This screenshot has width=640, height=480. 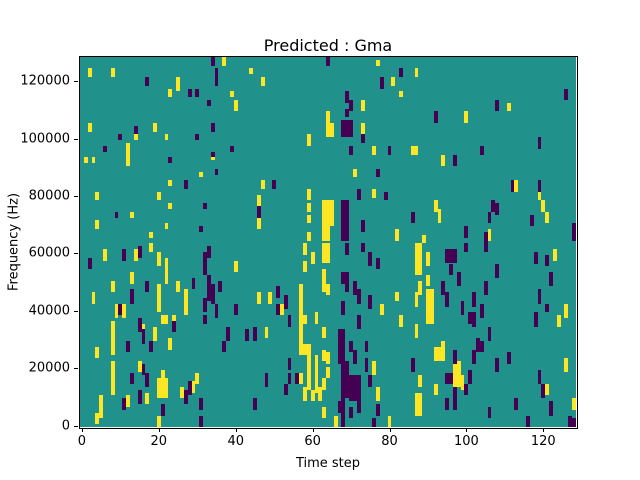 What do you see at coordinates (543, 441) in the screenshot?
I see `x-tick-label: 120` at bounding box center [543, 441].